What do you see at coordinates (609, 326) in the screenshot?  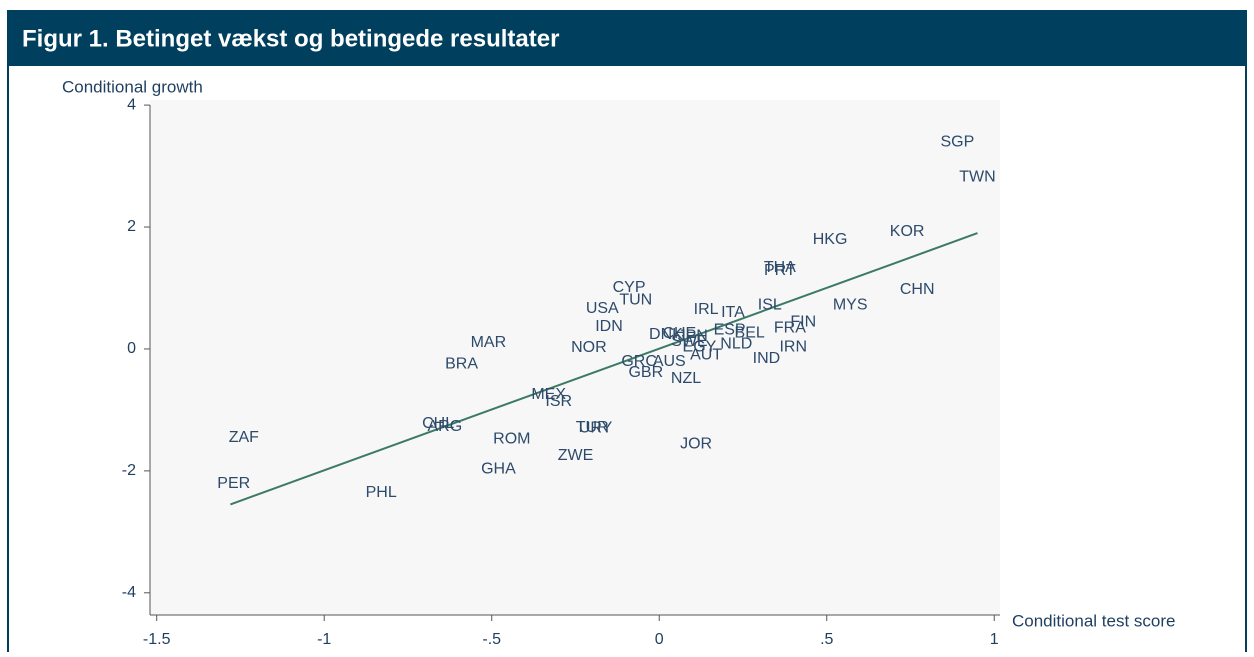 I see `point-label: IDN` at bounding box center [609, 326].